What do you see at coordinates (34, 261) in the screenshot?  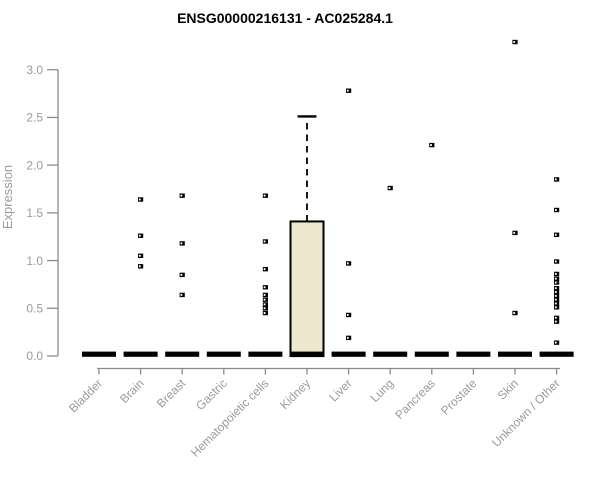 I see `y-tick-label: 1.0` at bounding box center [34, 261].